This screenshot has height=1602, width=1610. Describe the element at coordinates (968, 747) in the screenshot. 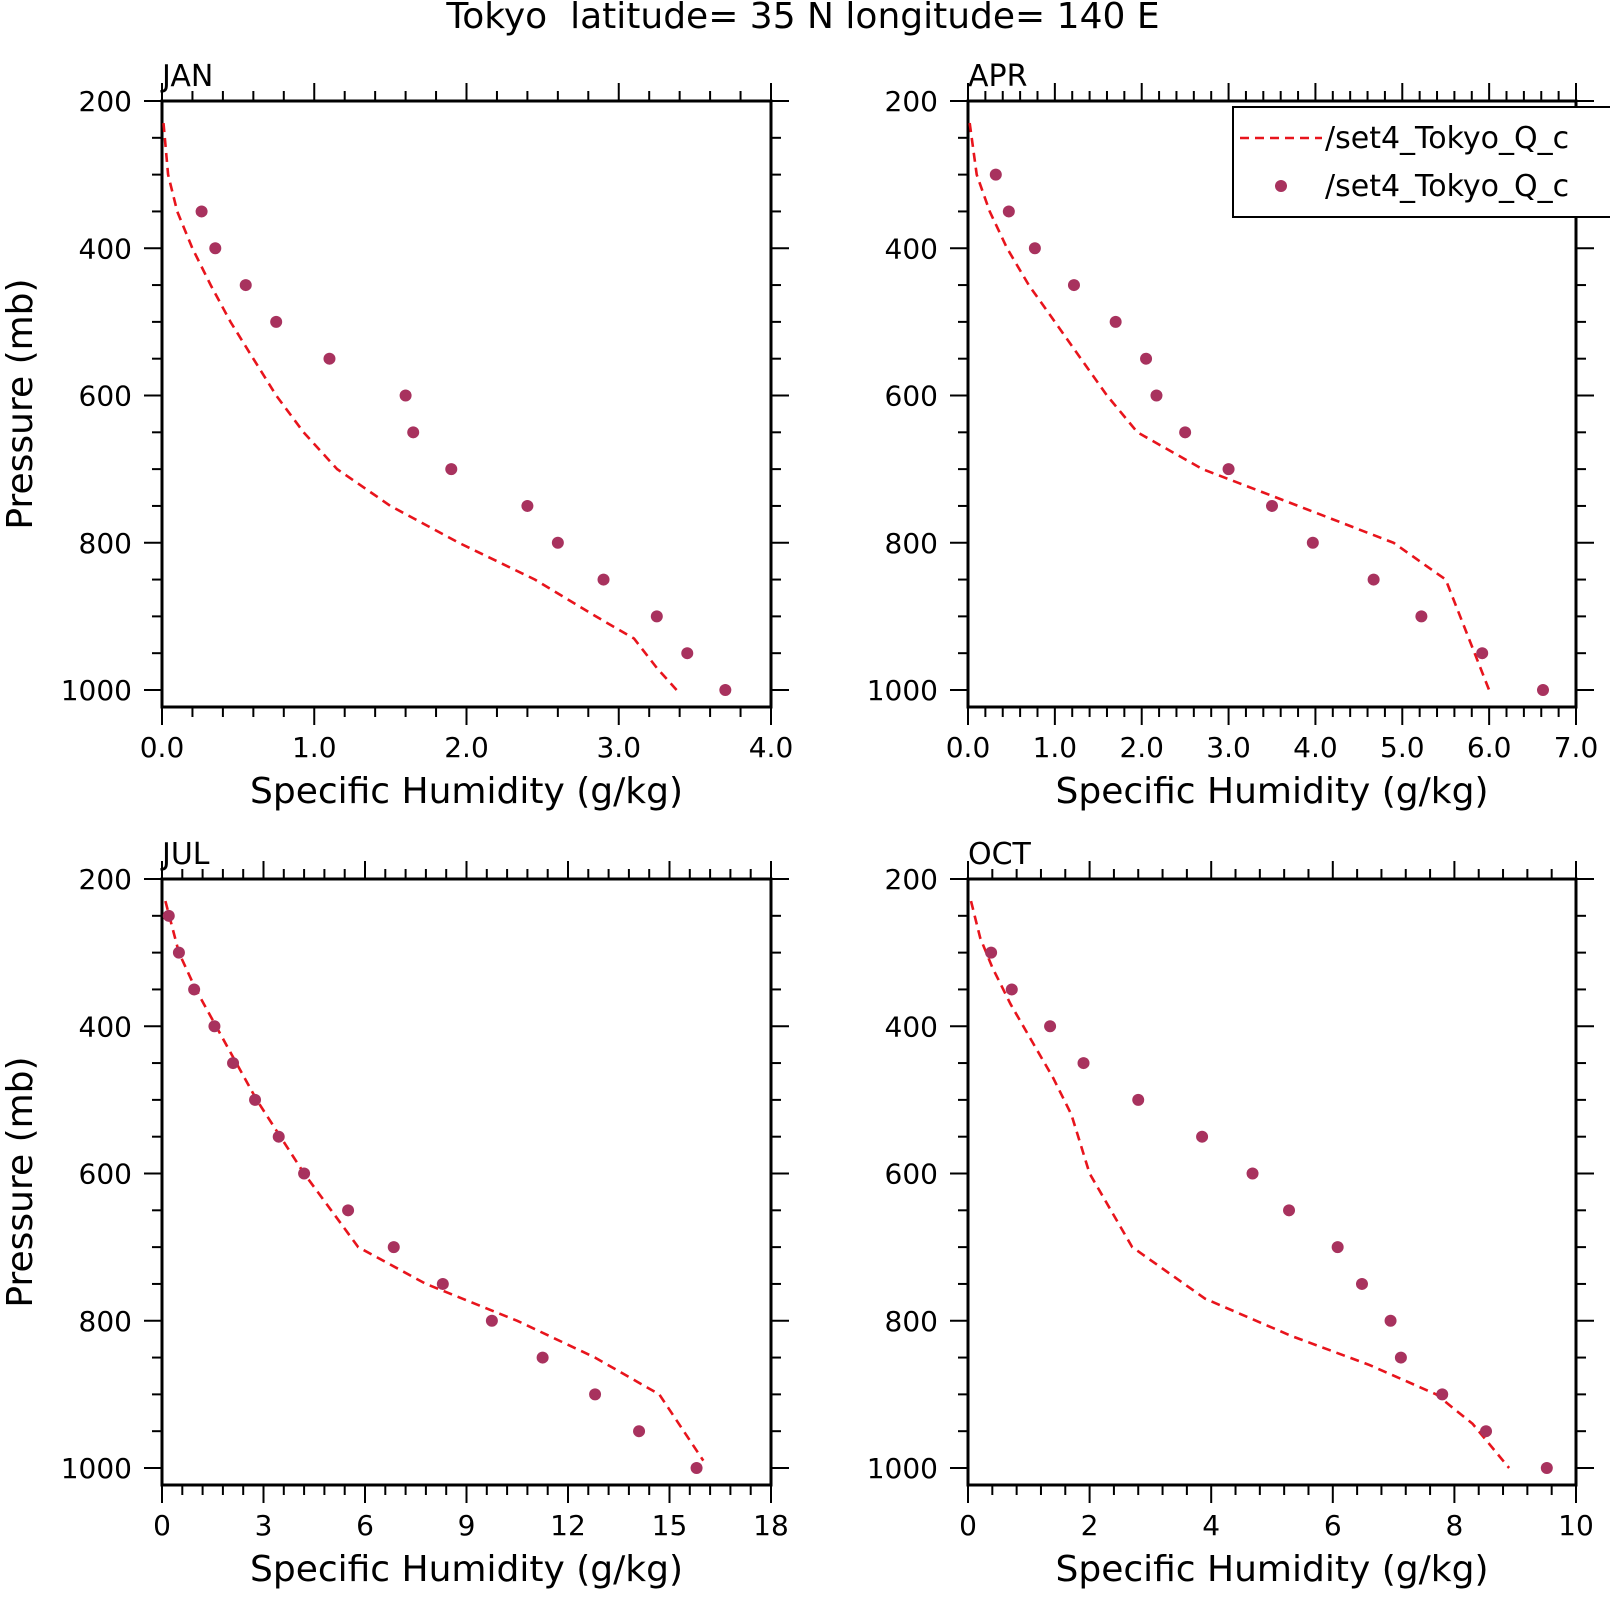

I see `x-tick-label: 0.0` at that location.